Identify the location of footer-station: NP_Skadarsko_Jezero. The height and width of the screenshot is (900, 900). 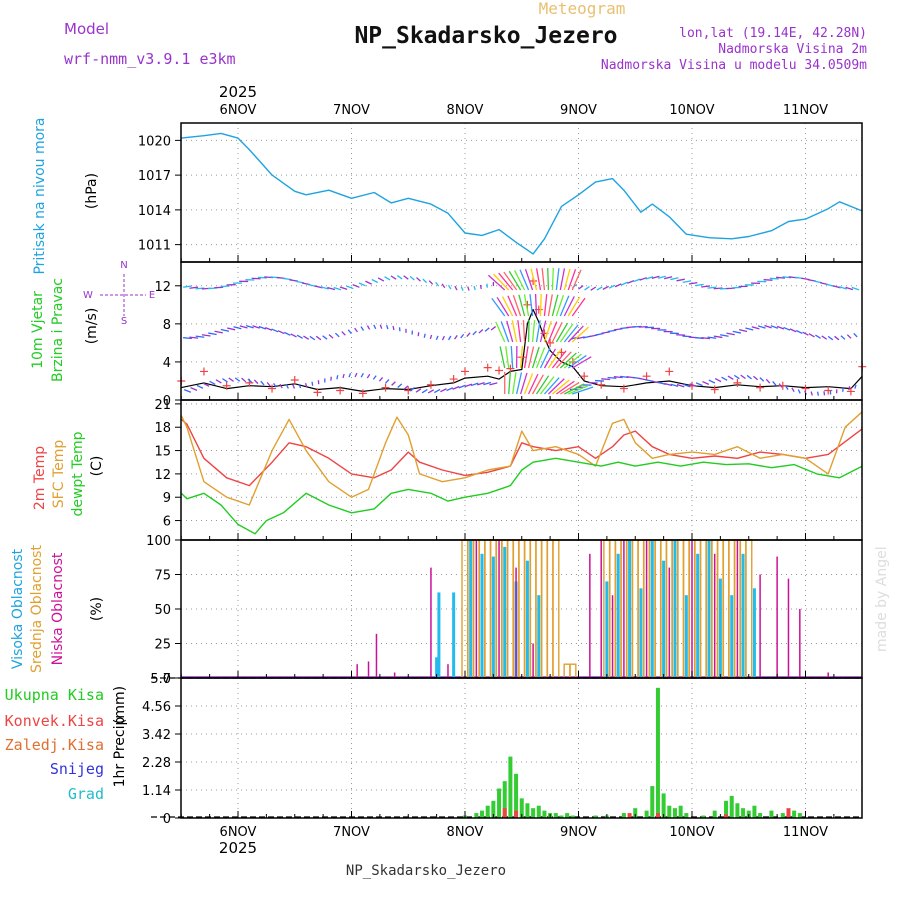
(426, 871).